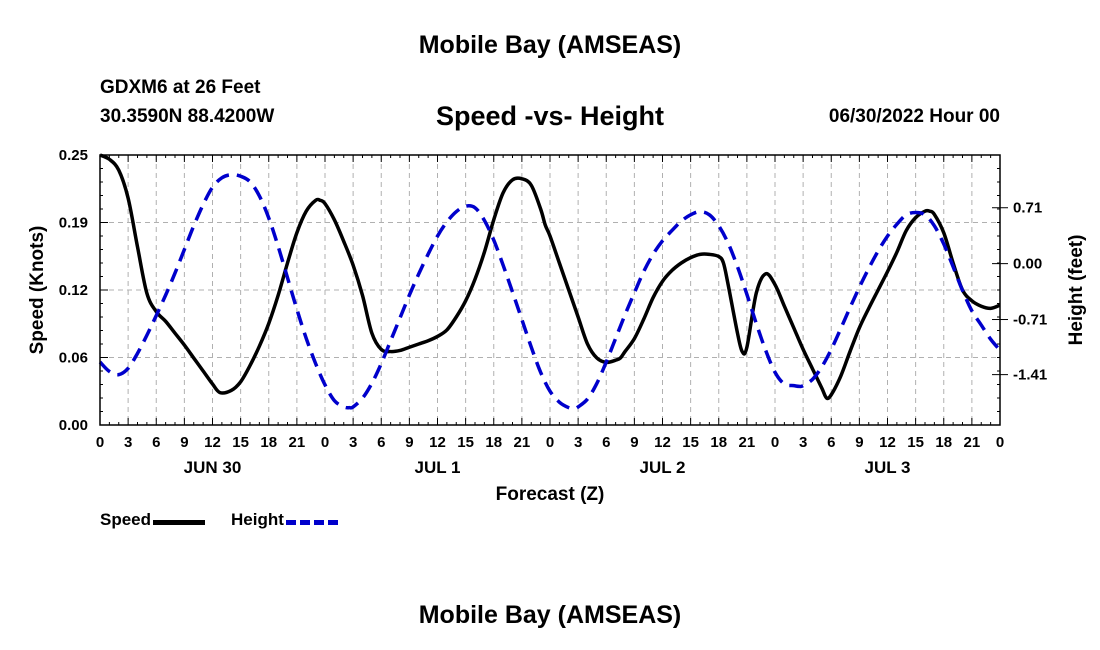 Image resolution: width=1100 pixels, height=650 pixels. I want to click on date-label: JUL 2, so click(663, 467).